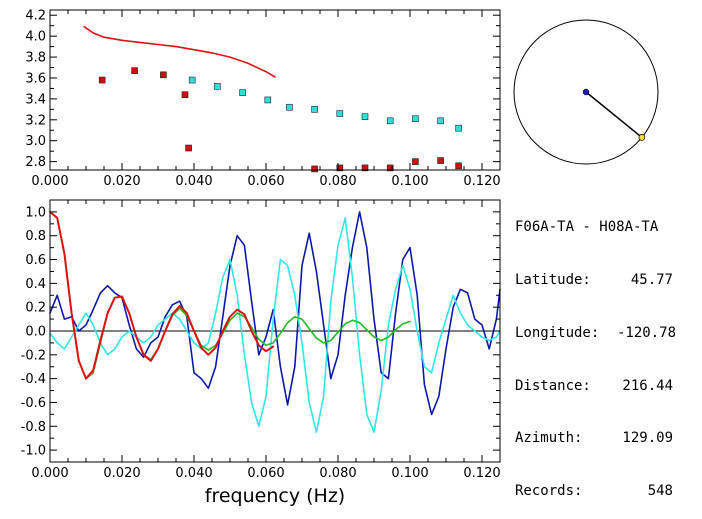  Describe the element at coordinates (35, 16) in the screenshot. I see `y-tick-label: 4.2` at that location.